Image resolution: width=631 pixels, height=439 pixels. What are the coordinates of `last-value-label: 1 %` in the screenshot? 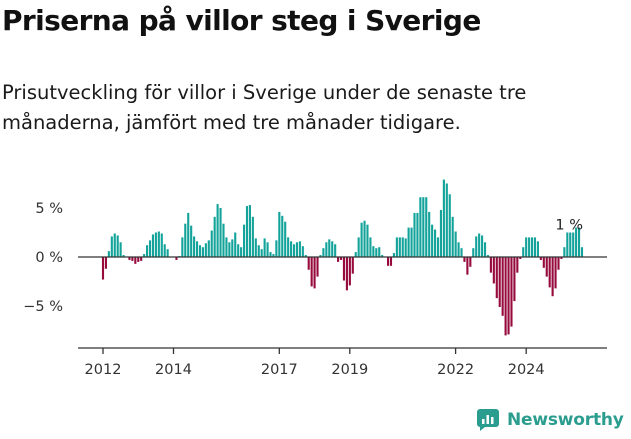 It's located at (569, 226).